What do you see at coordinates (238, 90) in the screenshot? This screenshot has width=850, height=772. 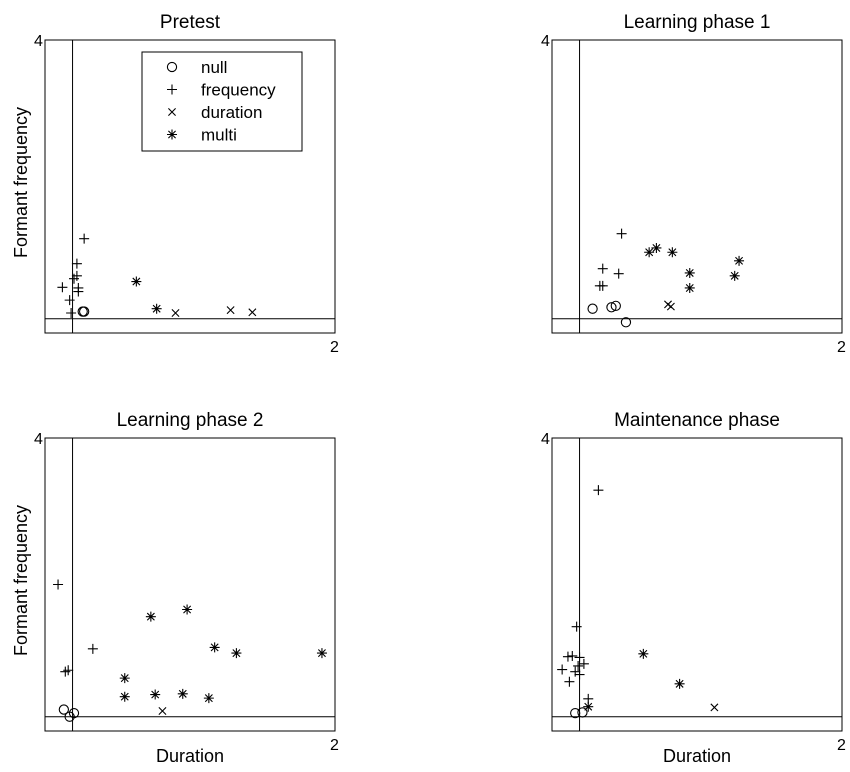 I see `legend-label-frequency: frequency` at bounding box center [238, 90].